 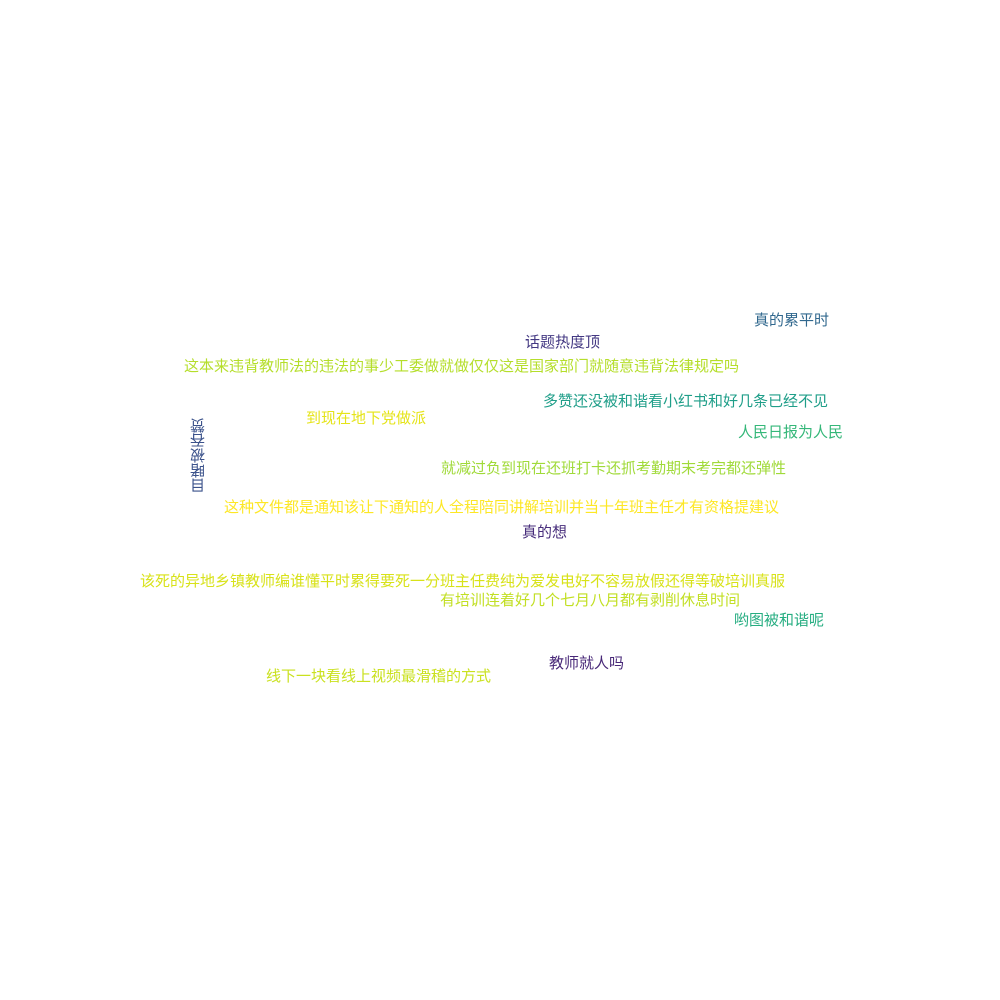 I want to click on word-dao-xian-zai: 到现在地下党做派, so click(x=366, y=418).